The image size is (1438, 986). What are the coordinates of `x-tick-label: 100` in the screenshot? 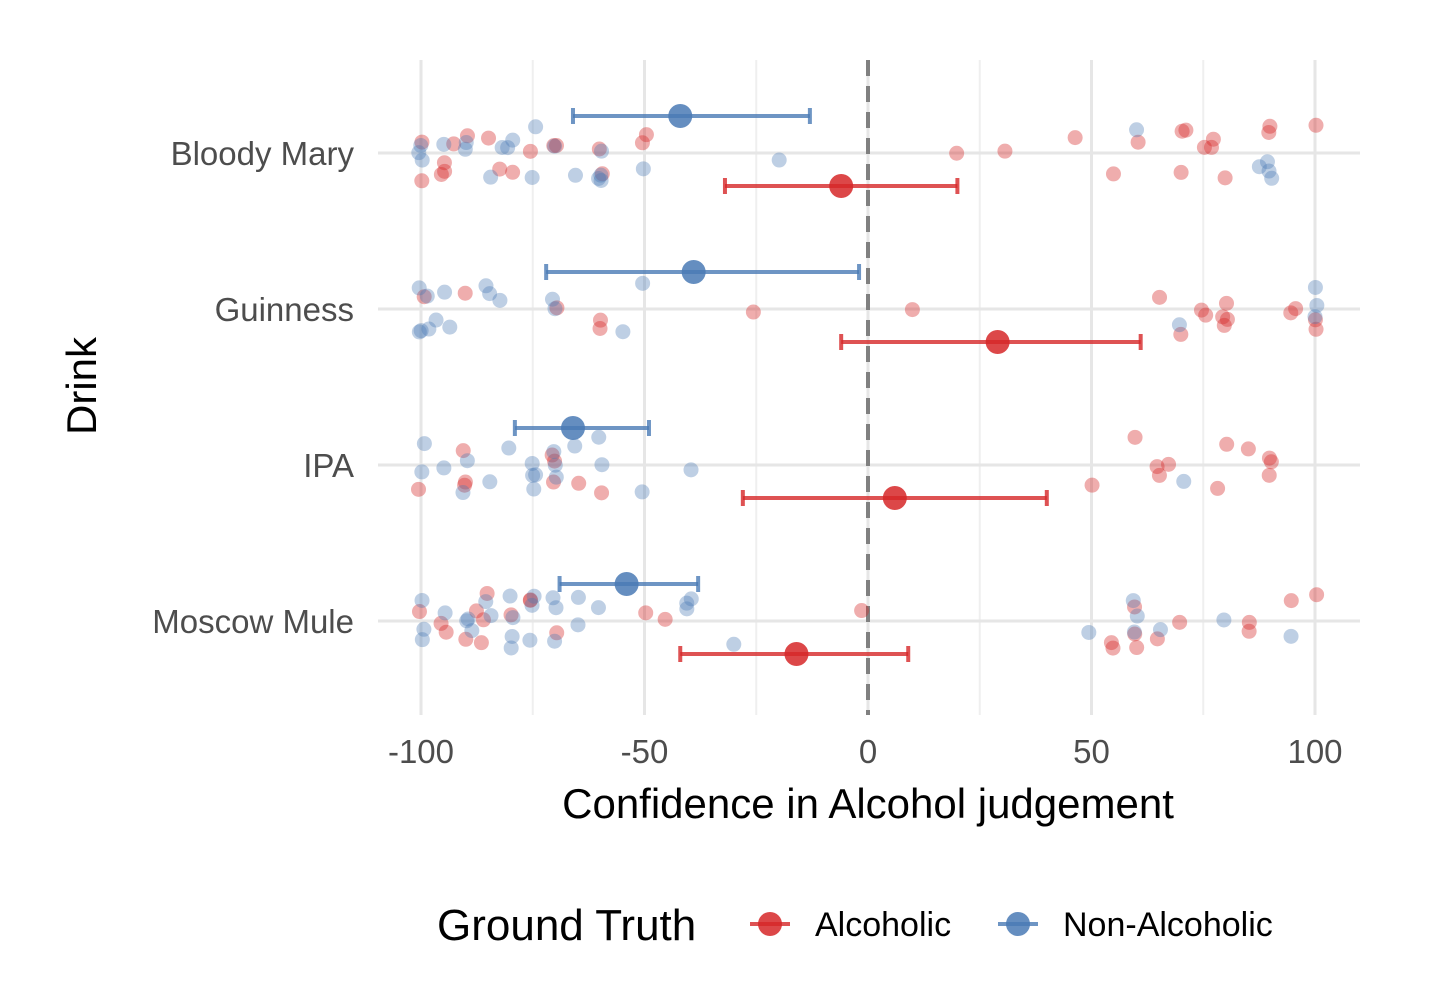 It's located at (1314, 751).